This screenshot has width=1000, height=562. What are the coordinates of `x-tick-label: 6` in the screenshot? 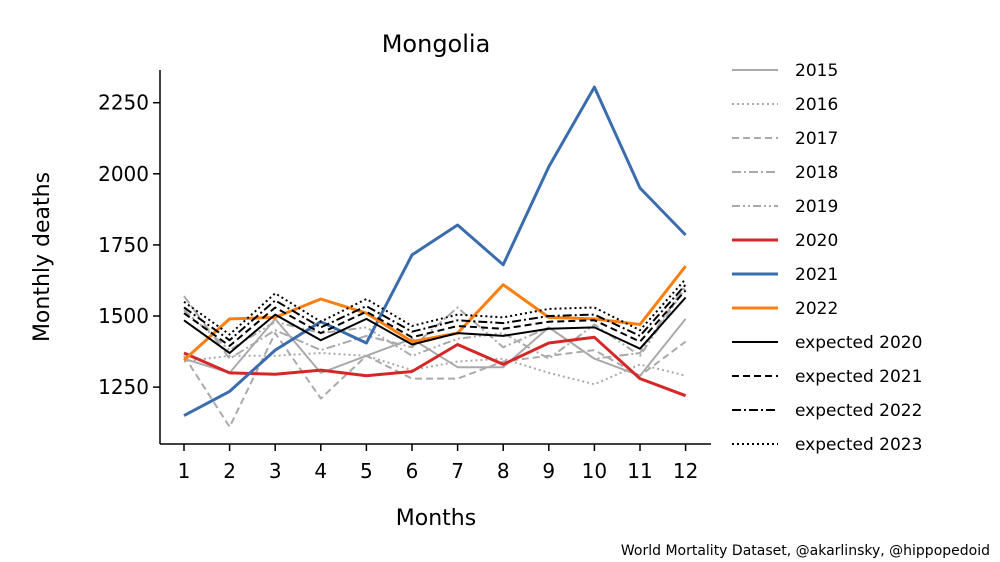 It's located at (412, 471).